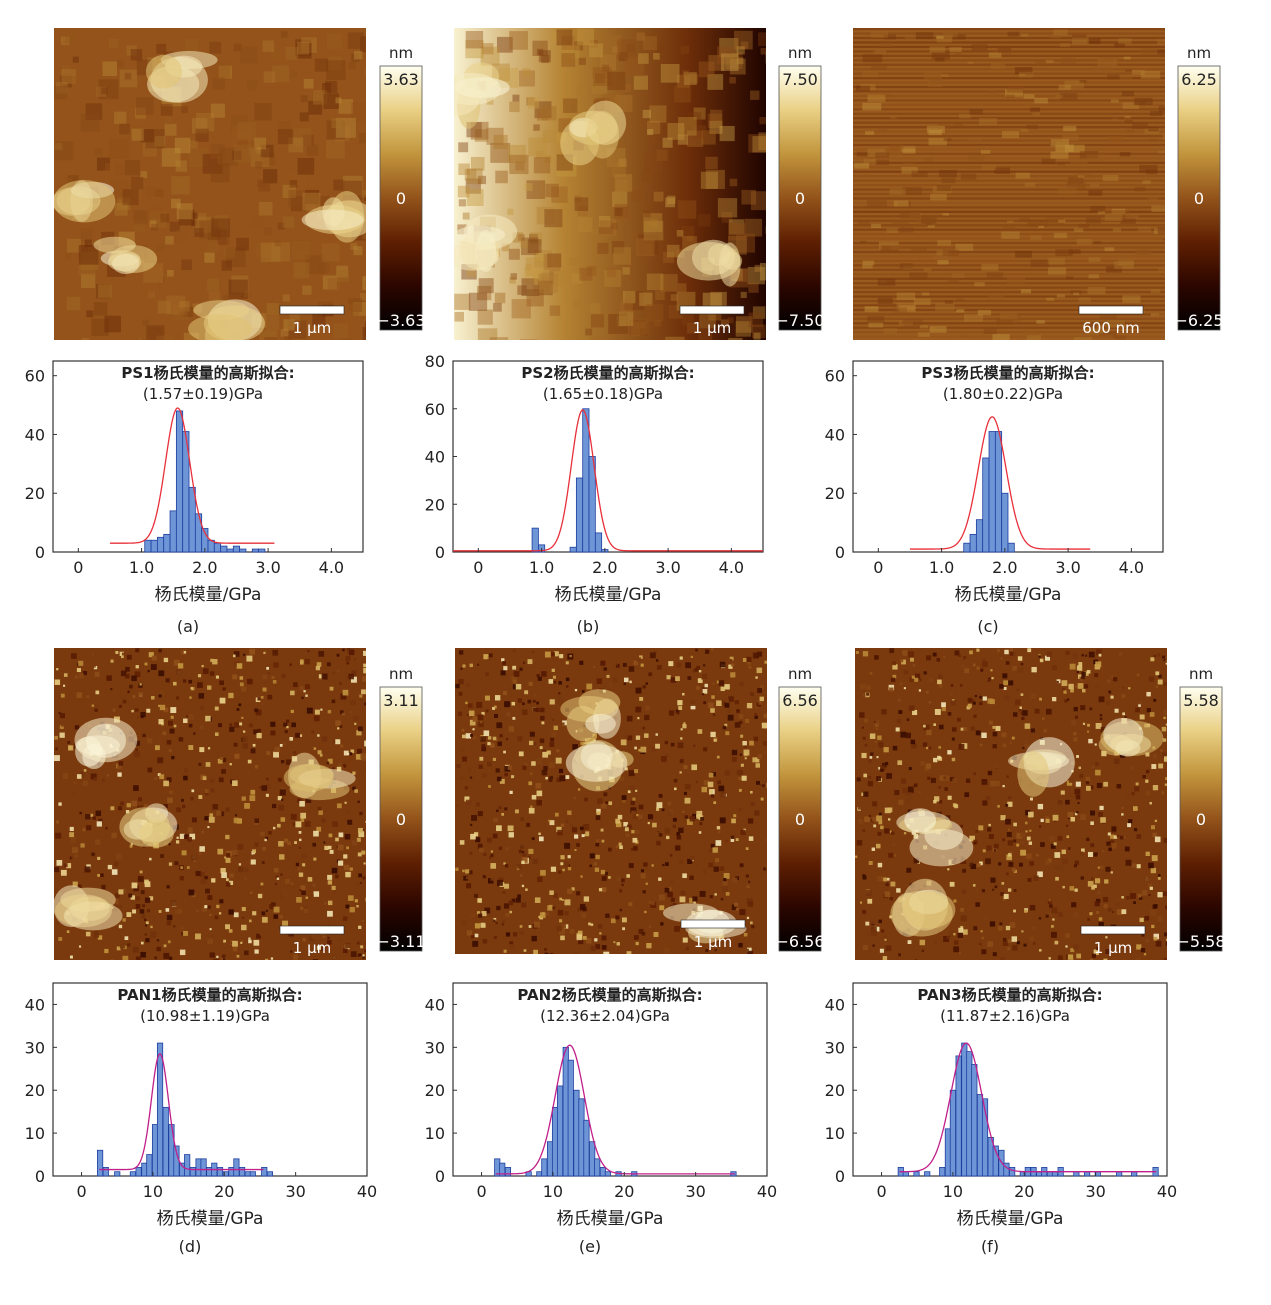 Image resolution: width=1271 pixels, height=1305 pixels. I want to click on y-tick-label: 40, so click(835, 434).